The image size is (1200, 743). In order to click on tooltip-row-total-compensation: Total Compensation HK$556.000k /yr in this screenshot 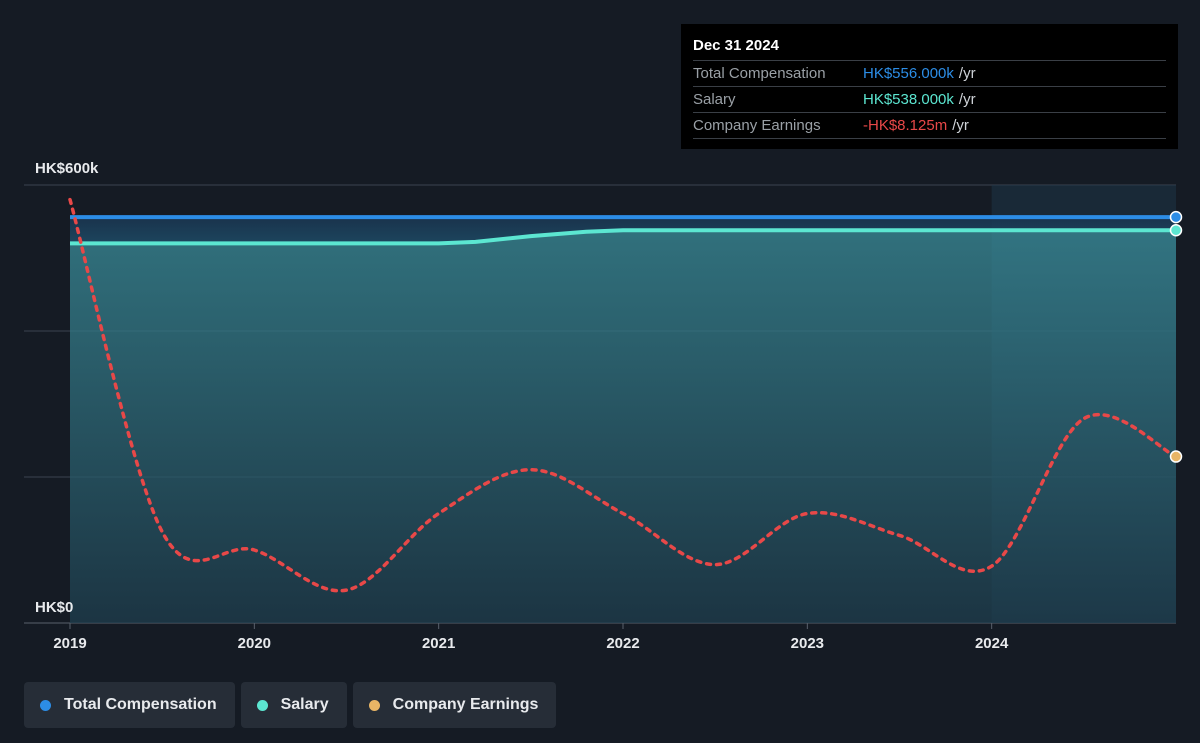, I will do `click(929, 73)`.